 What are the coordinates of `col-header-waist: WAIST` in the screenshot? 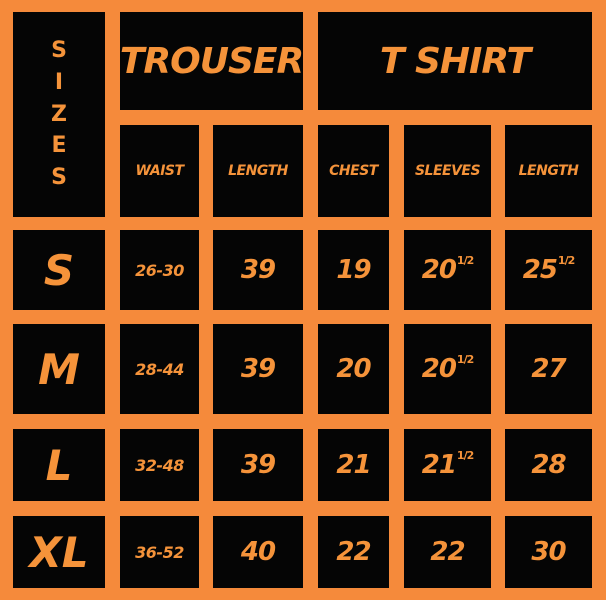 It's located at (159, 171).